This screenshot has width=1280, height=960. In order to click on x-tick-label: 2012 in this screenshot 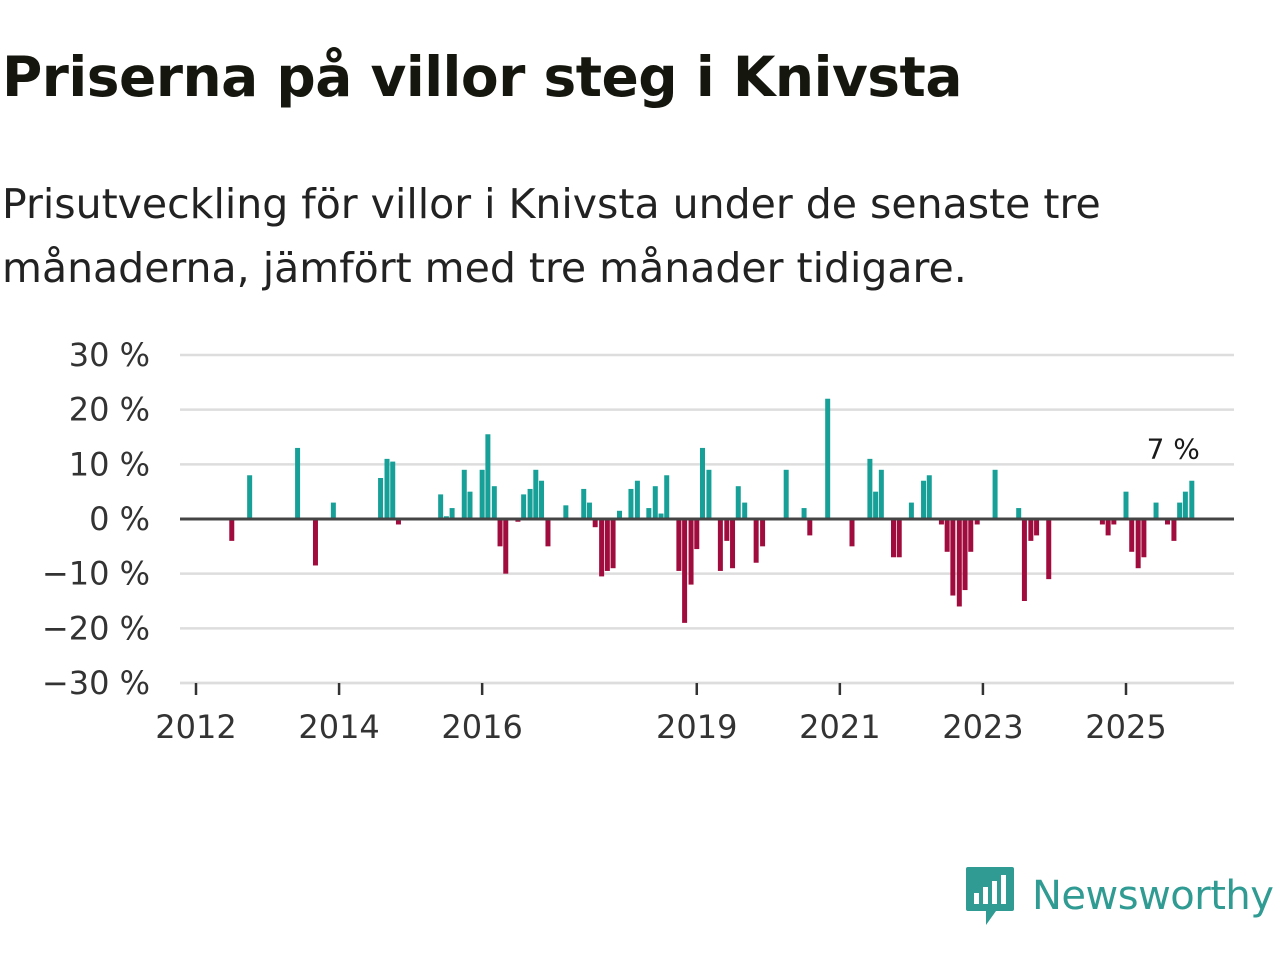, I will do `click(195, 727)`.